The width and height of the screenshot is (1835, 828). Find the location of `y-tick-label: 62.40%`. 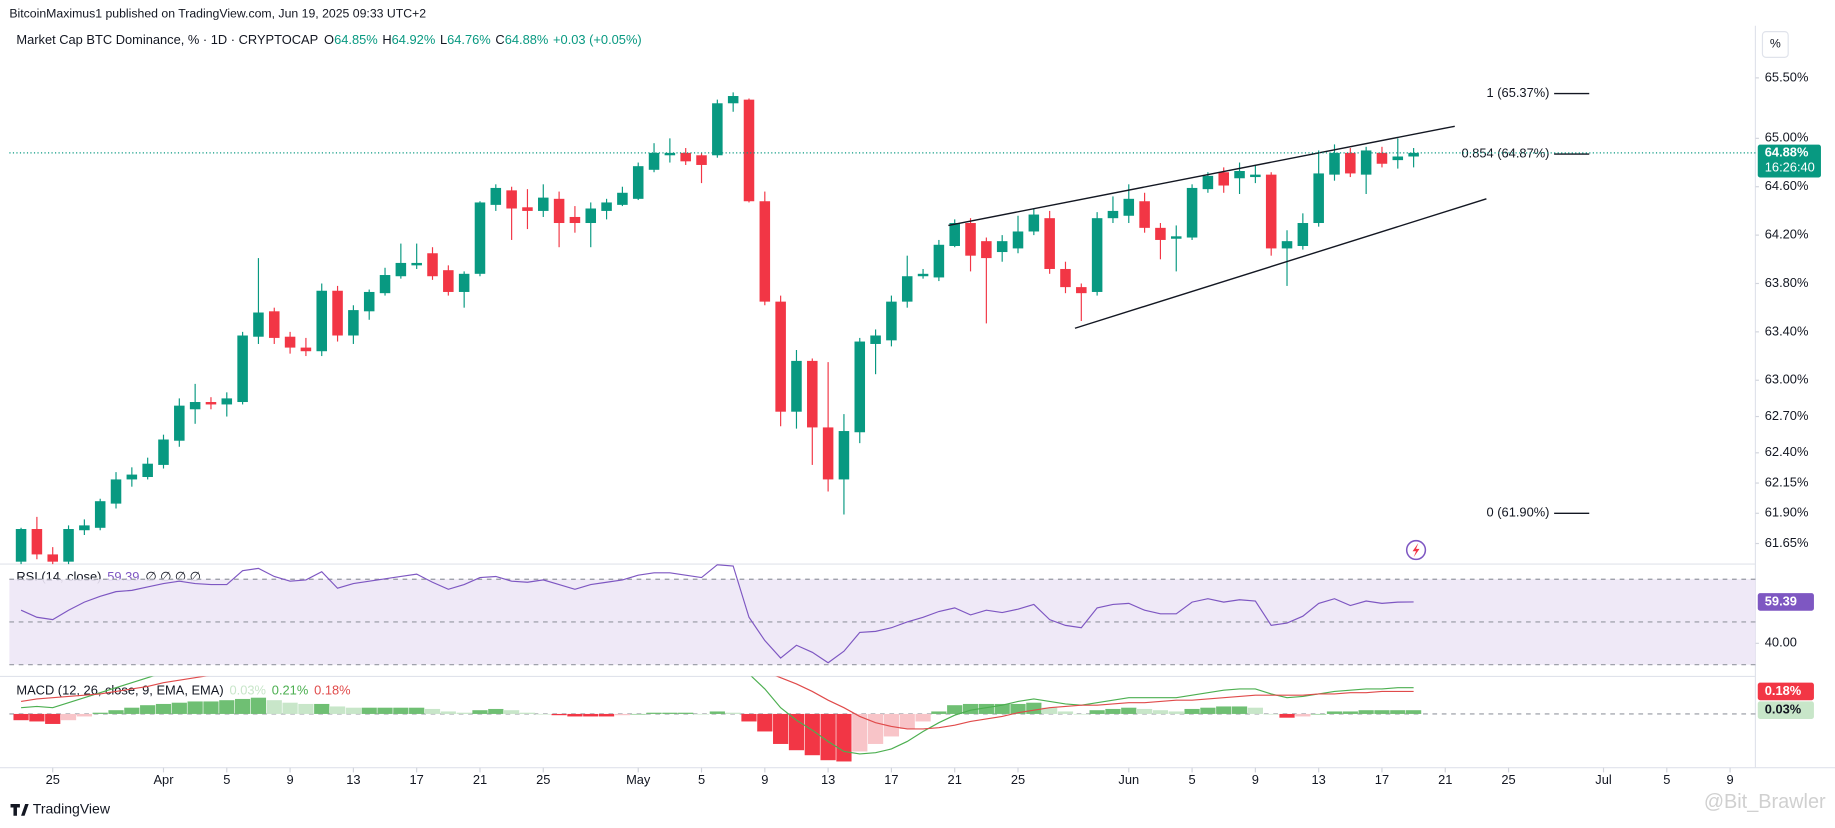

y-tick-label: 62.40% is located at coordinates (1787, 451).